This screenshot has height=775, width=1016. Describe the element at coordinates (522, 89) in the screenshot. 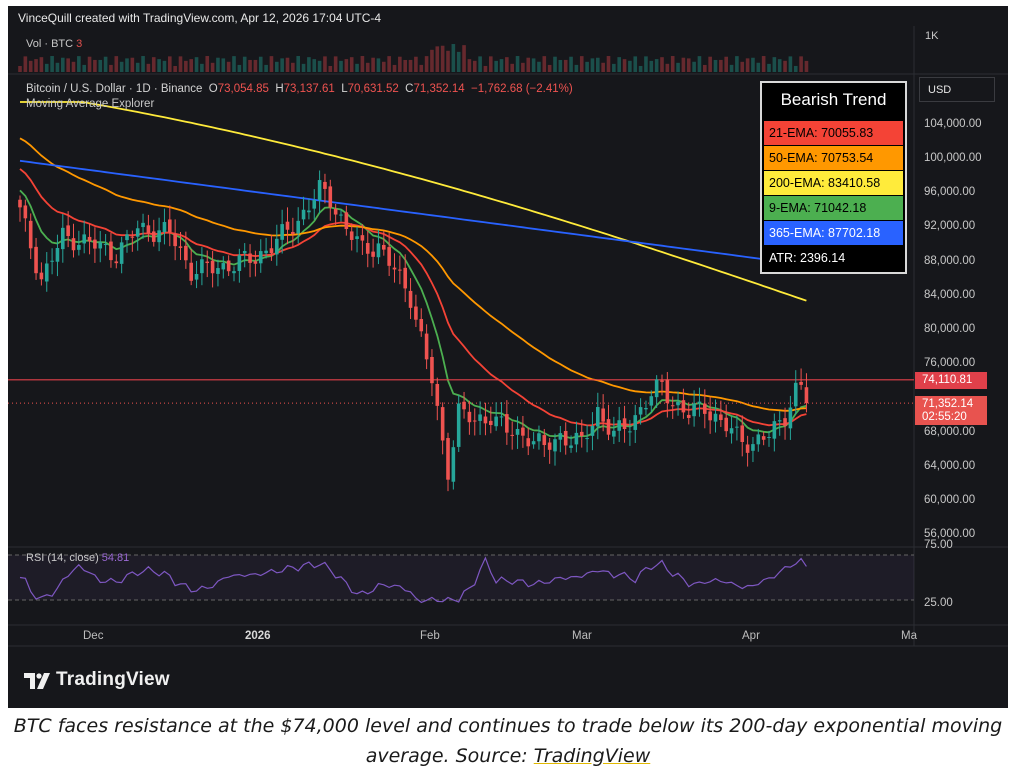

I see `change-value: −1,762.68 (−2.41%)` at that location.